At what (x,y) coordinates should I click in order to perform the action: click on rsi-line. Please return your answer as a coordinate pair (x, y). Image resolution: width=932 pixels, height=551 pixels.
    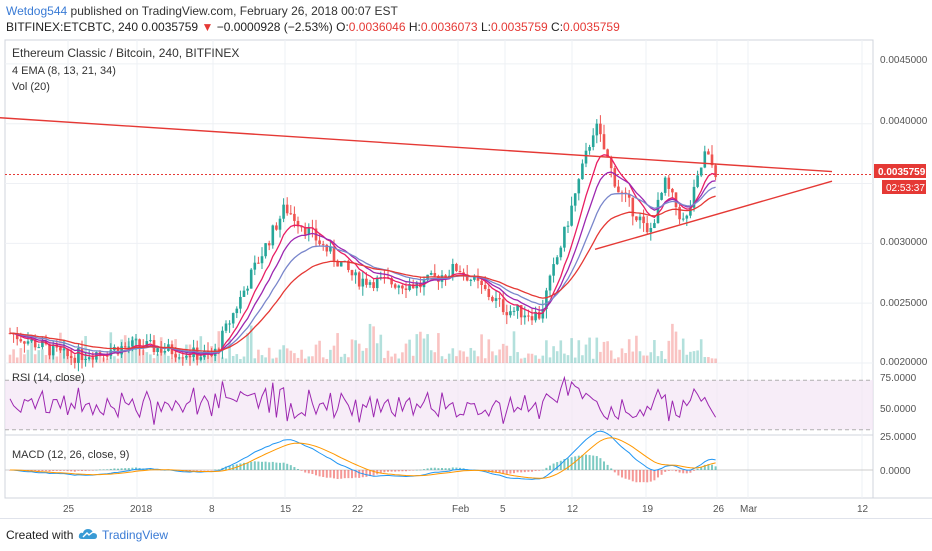
    Looking at the image, I should click on (363, 400).